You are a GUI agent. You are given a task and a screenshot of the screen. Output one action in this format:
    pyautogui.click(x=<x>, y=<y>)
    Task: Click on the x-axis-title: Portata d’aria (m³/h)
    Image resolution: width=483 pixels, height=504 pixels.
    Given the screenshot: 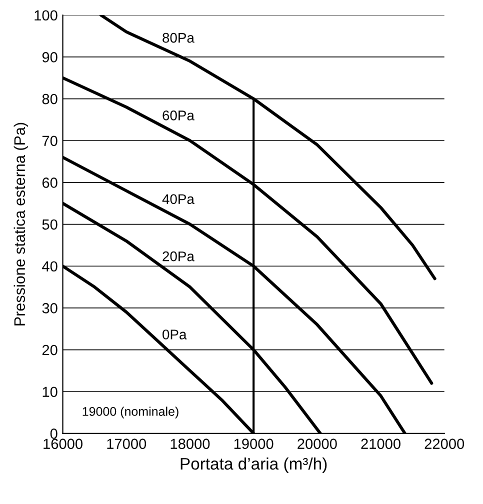 What is the action you would take?
    pyautogui.click(x=253, y=465)
    